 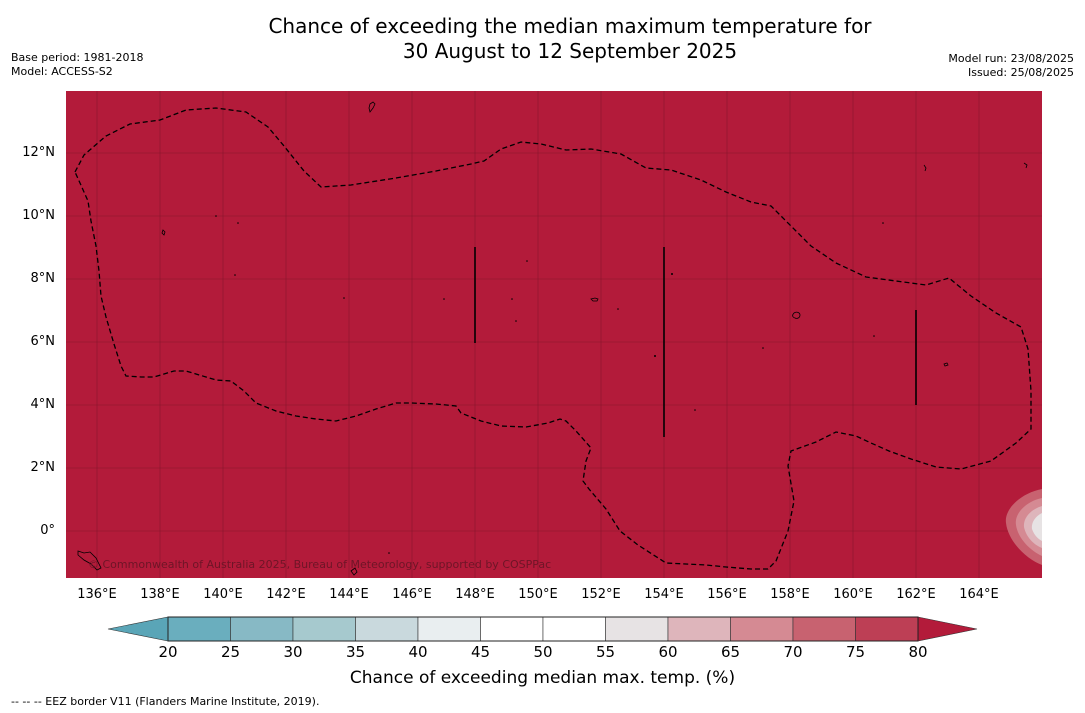 What do you see at coordinates (293, 652) in the screenshot?
I see `colorbar-tick-label: 30` at bounding box center [293, 652].